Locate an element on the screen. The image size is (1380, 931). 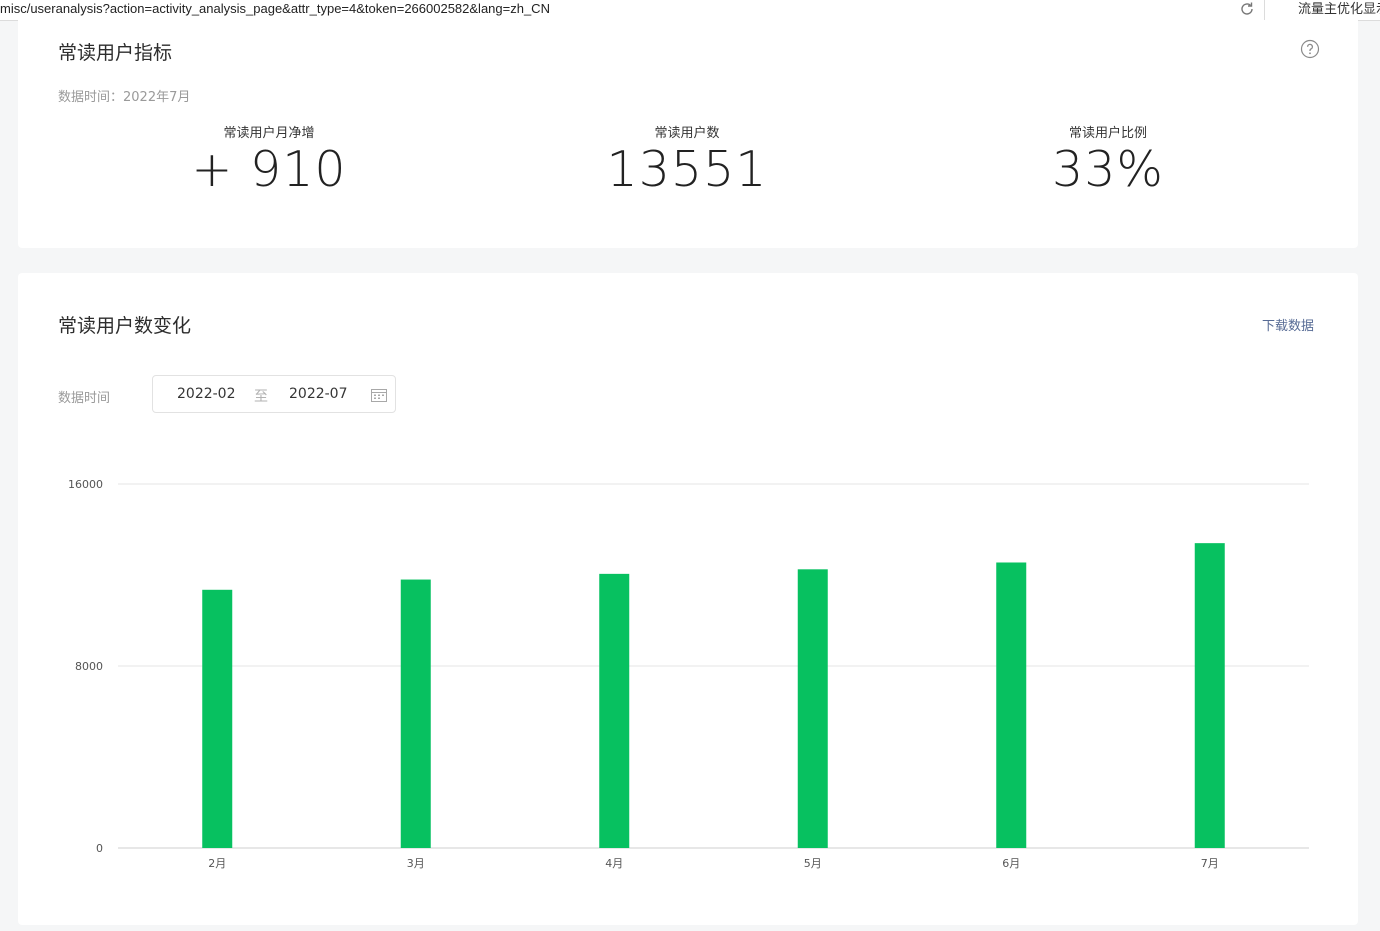
x-tick-label: 7月 is located at coordinates (1210, 863).